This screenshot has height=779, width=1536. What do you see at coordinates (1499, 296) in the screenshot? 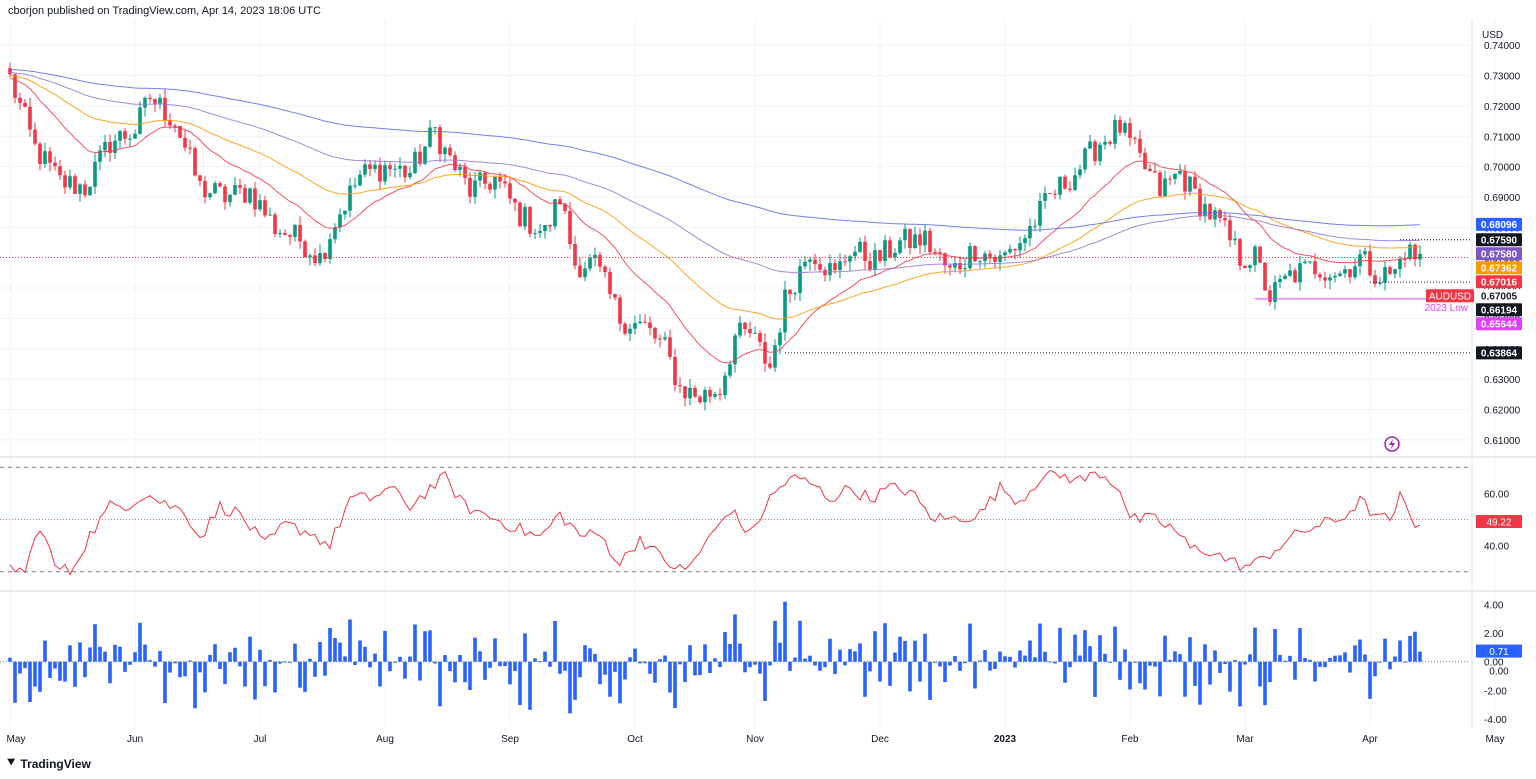
I see `price-label-text: 0.67005` at bounding box center [1499, 296].